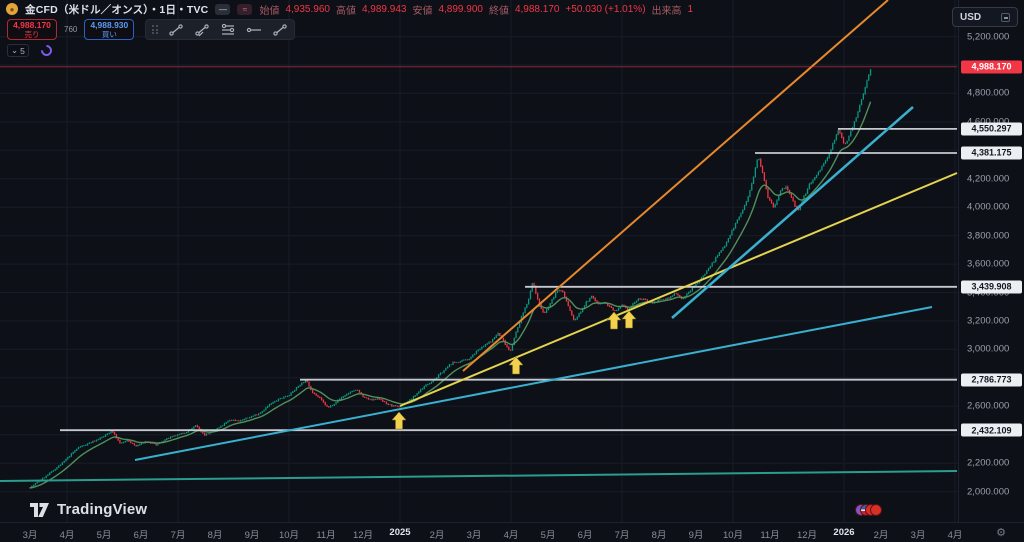 The height and width of the screenshot is (542, 1024). What do you see at coordinates (228, 30) in the screenshot?
I see `parallel-channel-icon` at bounding box center [228, 30].